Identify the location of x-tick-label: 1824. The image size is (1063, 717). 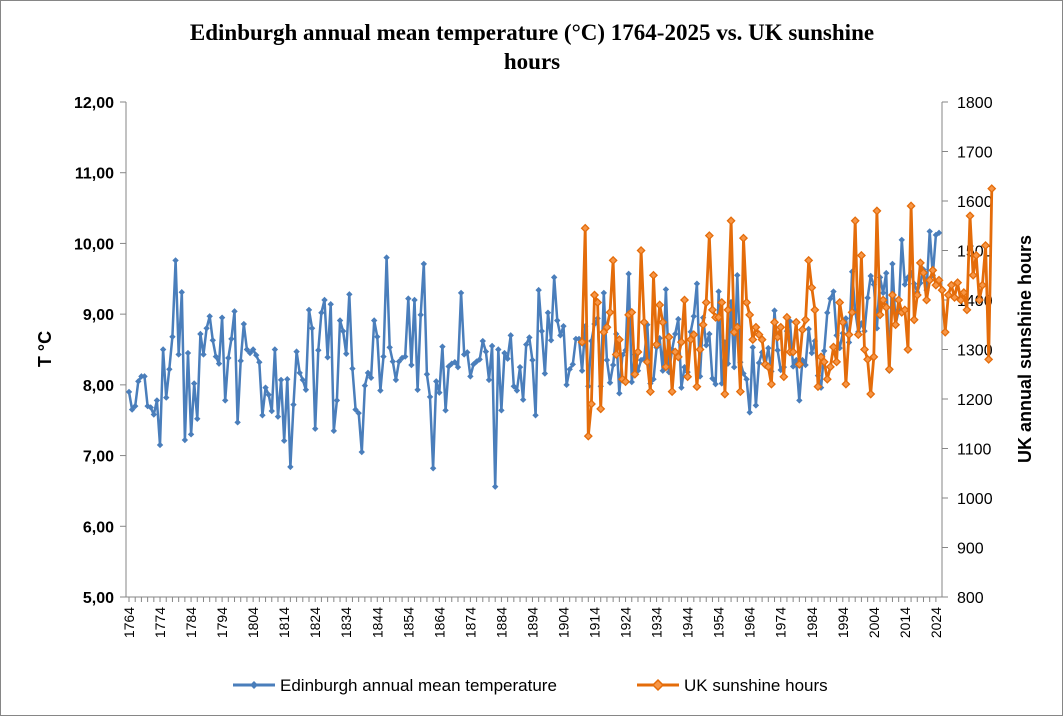
(315, 622).